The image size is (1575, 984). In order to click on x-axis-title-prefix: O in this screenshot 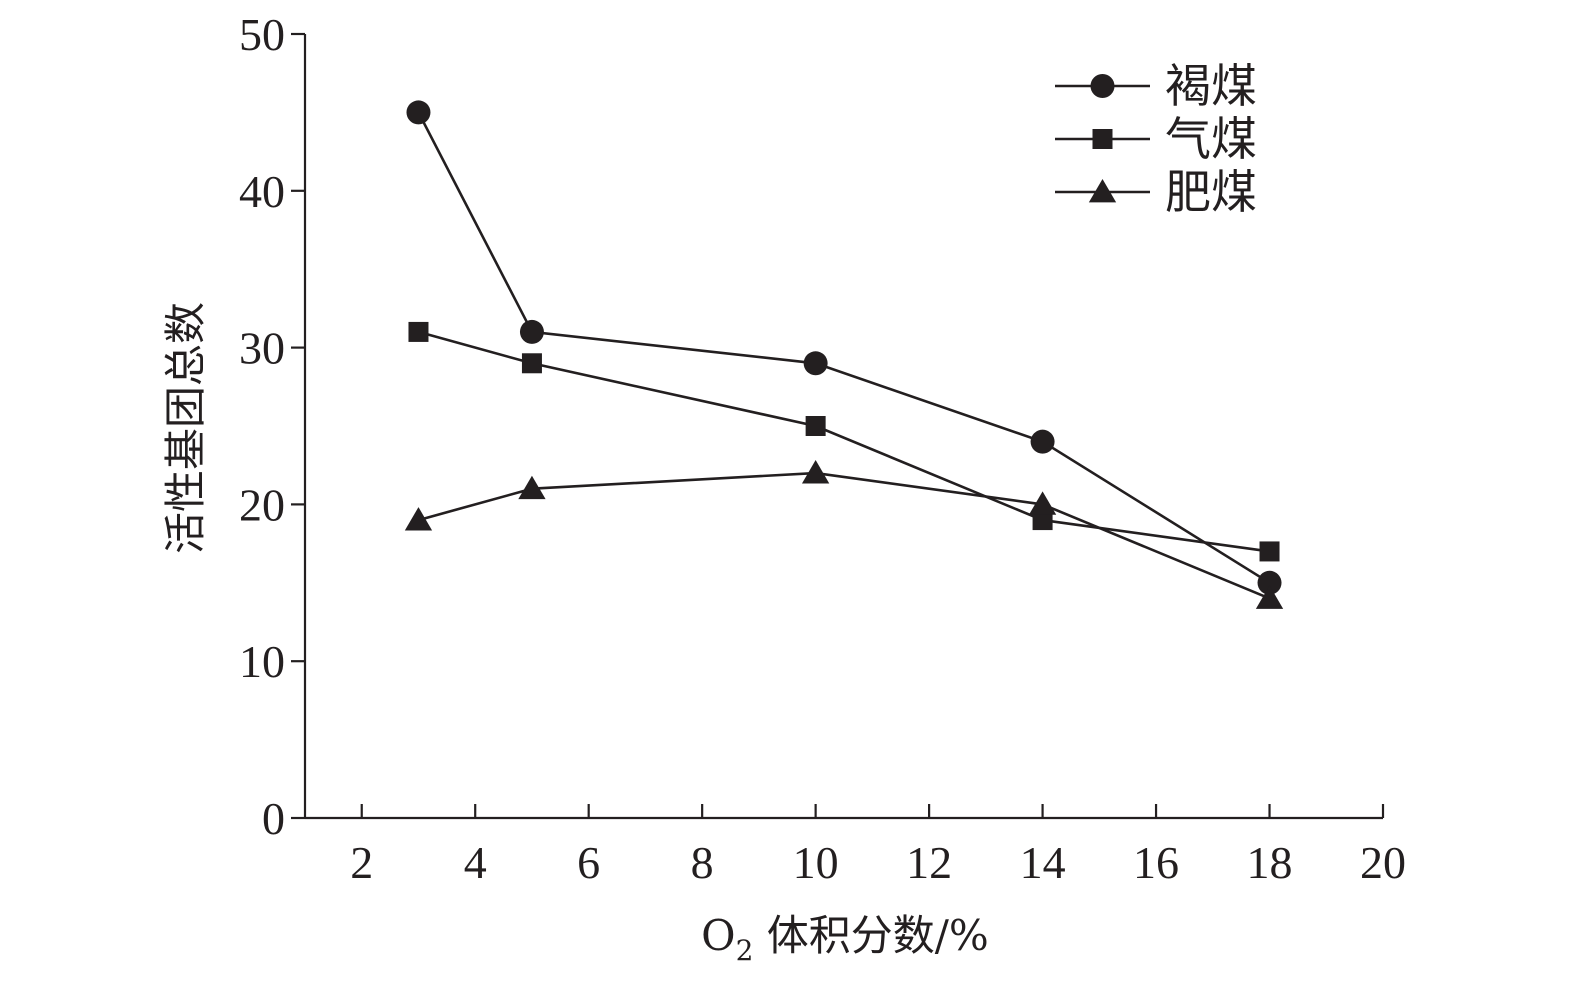, I will do `click(718, 935)`.